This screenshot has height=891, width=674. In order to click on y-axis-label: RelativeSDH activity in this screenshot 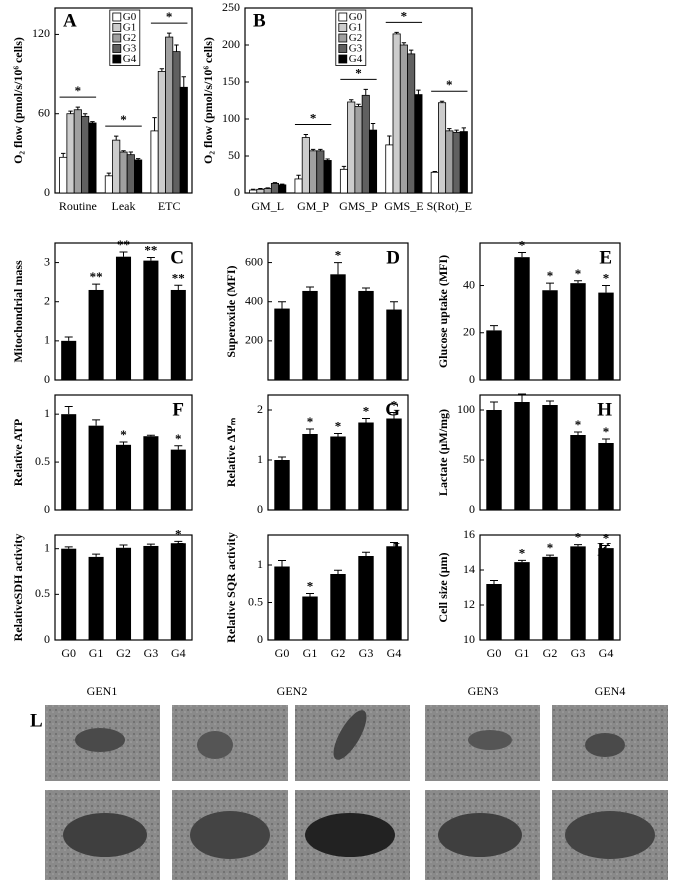, I will do `click(18, 588)`.